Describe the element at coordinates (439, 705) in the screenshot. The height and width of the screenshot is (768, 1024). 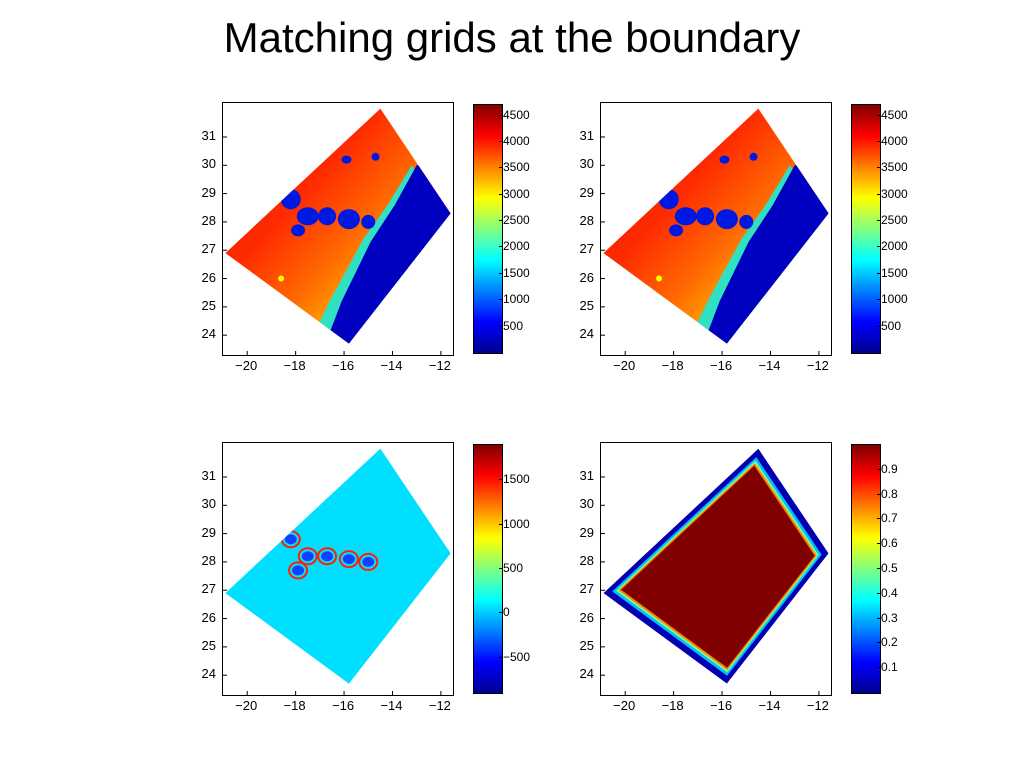
I see `x-tick-label: −12` at that location.